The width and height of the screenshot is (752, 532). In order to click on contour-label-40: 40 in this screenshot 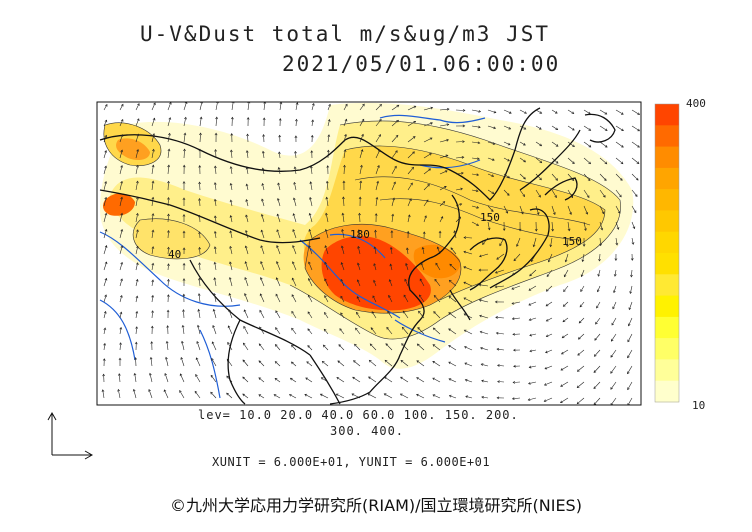, I will do `click(174, 254)`.